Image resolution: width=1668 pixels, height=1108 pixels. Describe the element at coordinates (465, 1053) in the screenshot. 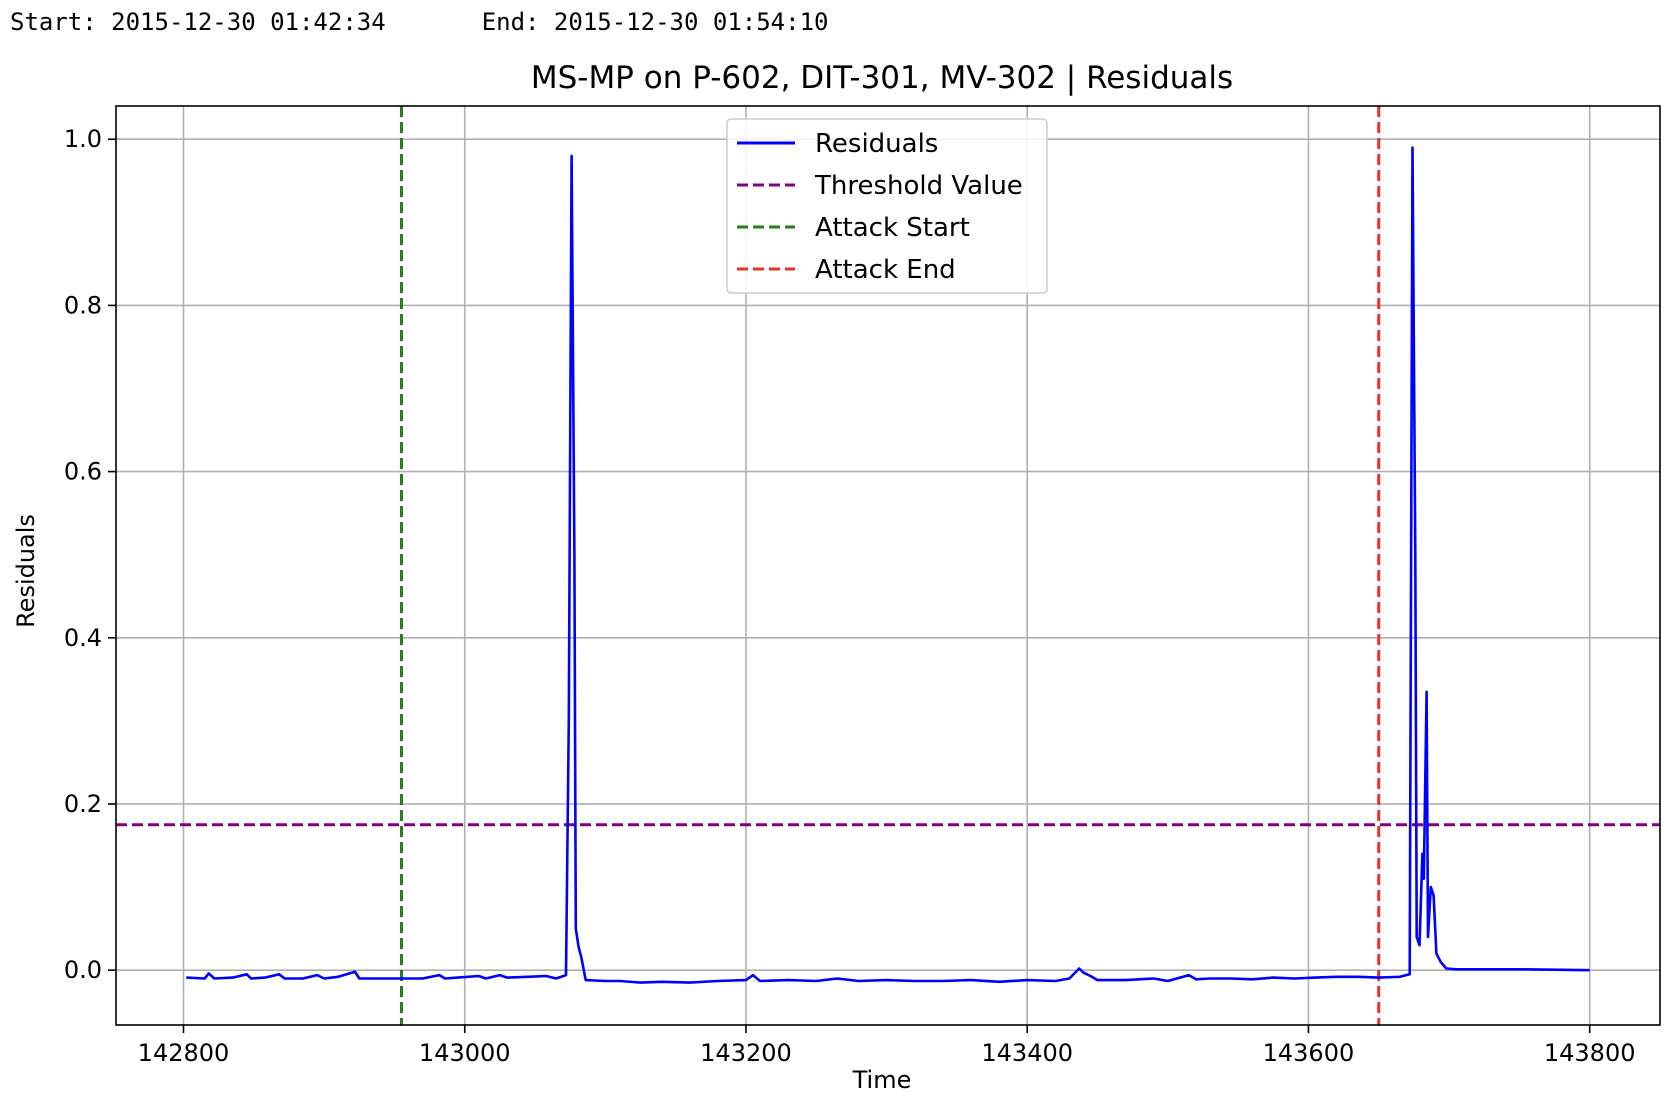

I see `x-tick-label: 143000` at that location.